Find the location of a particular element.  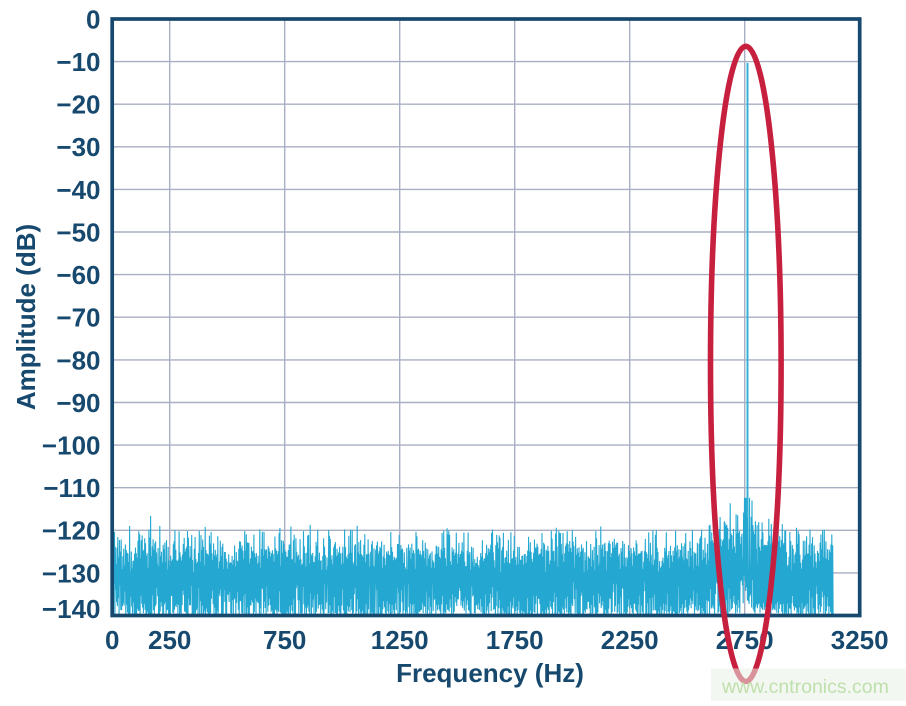

svg-text: −60 is located at coordinates (78, 275).